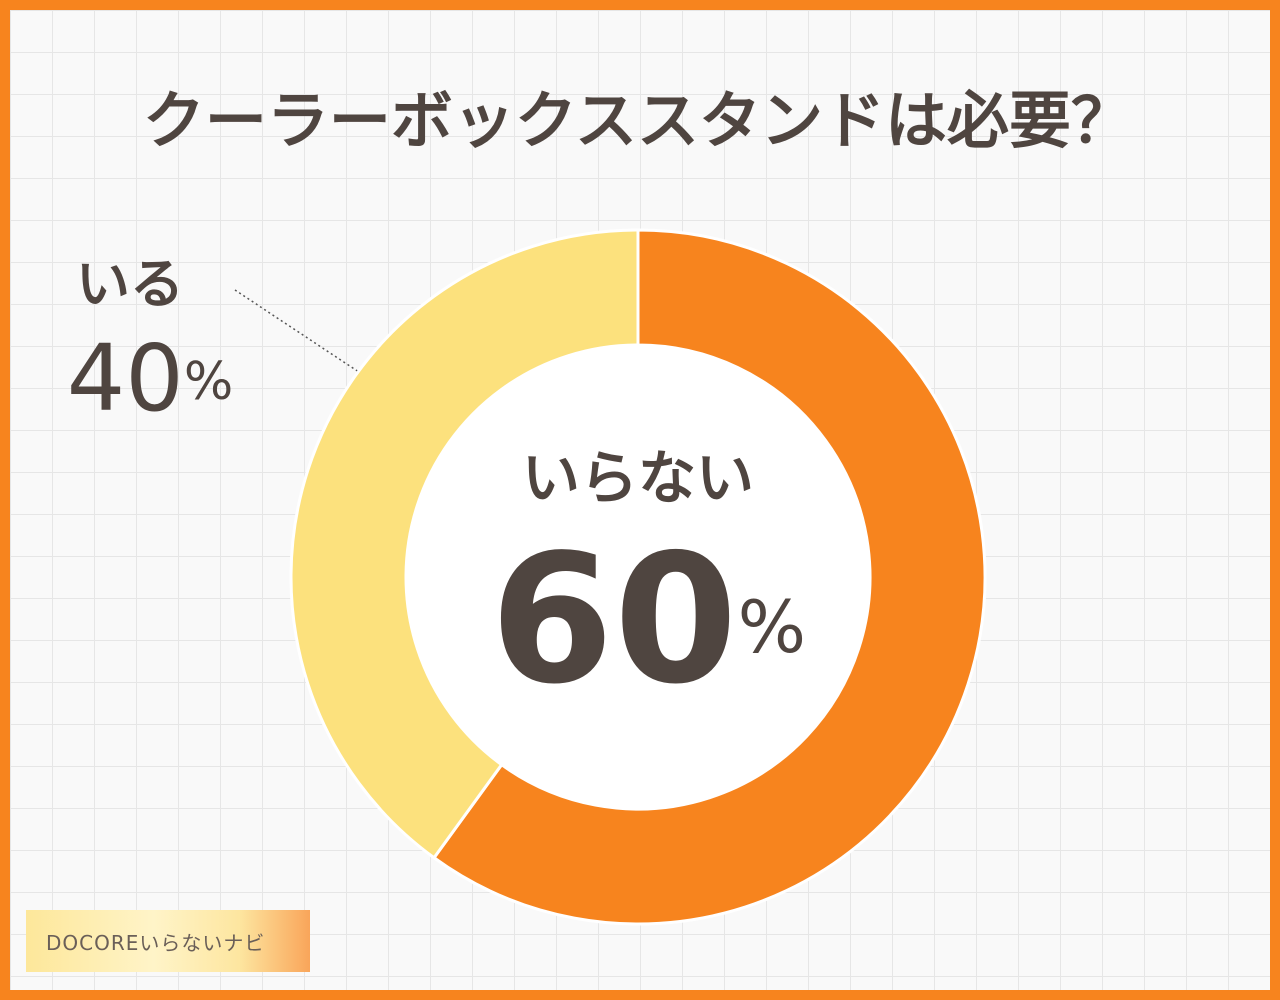  What do you see at coordinates (638, 478) in the screenshot?
I see `category-label: いらない` at bounding box center [638, 478].